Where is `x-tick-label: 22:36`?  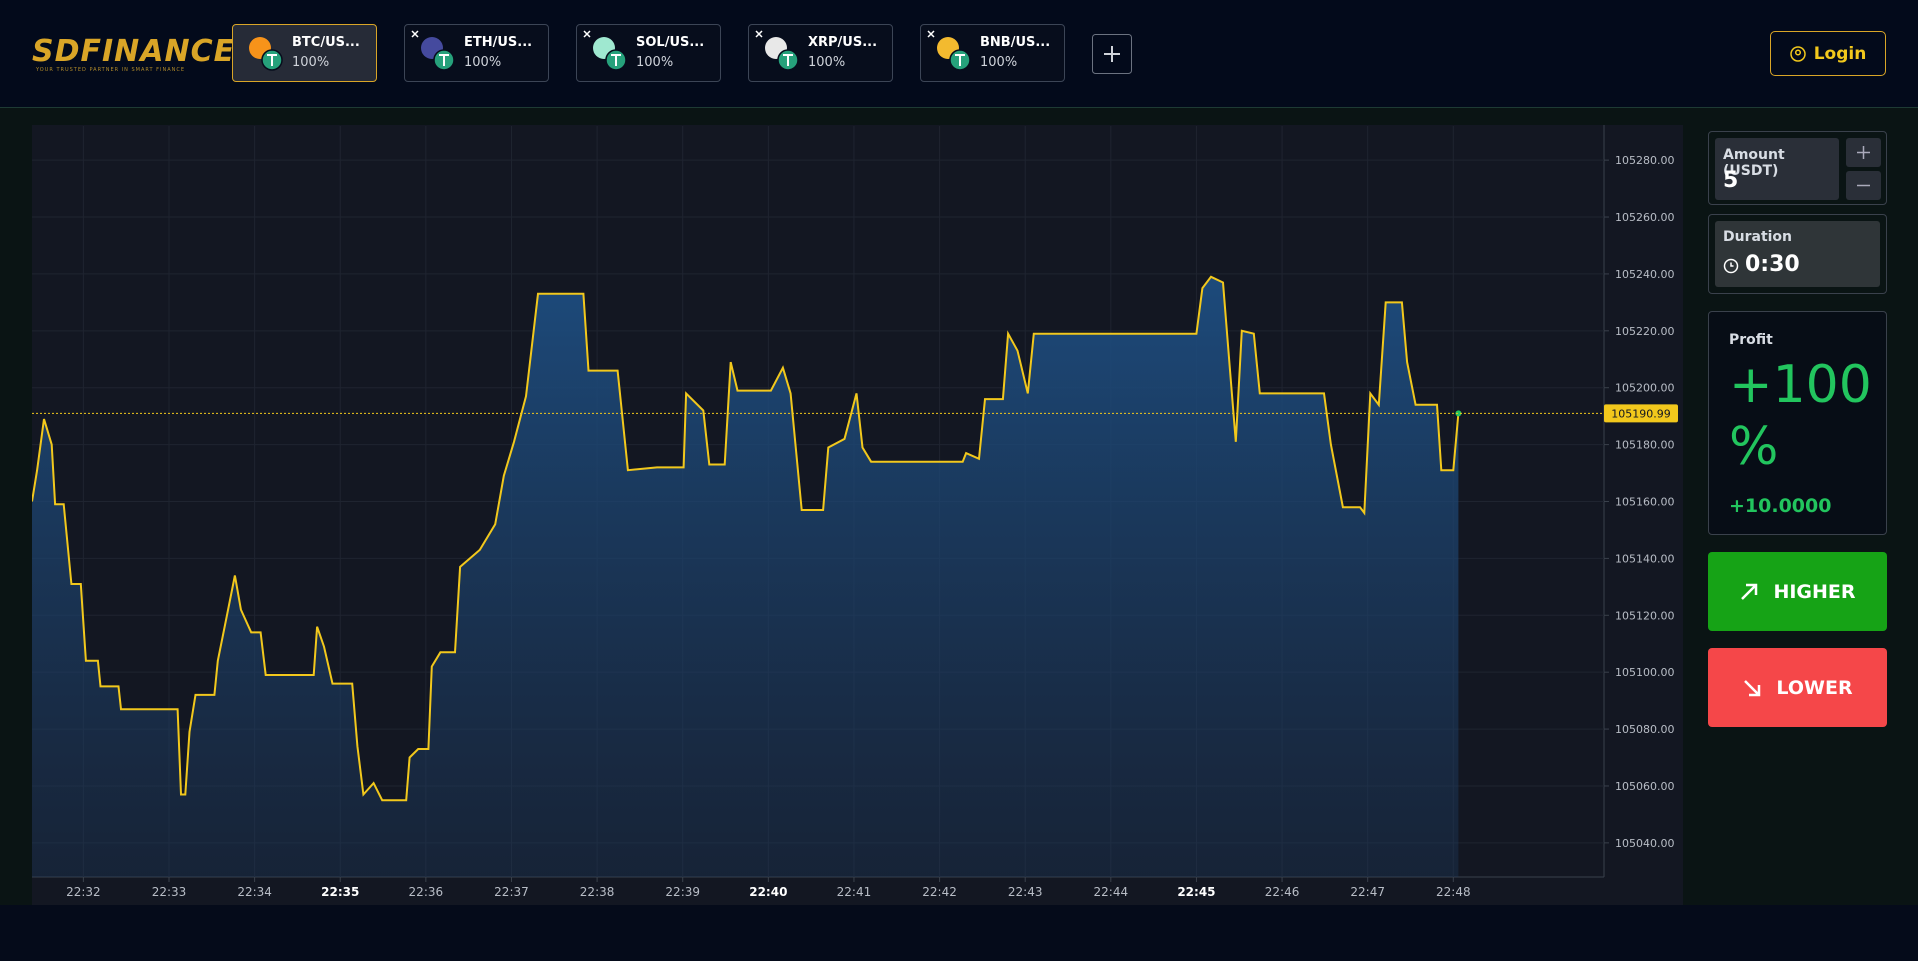
x-tick-label: 22:36 is located at coordinates (426, 892).